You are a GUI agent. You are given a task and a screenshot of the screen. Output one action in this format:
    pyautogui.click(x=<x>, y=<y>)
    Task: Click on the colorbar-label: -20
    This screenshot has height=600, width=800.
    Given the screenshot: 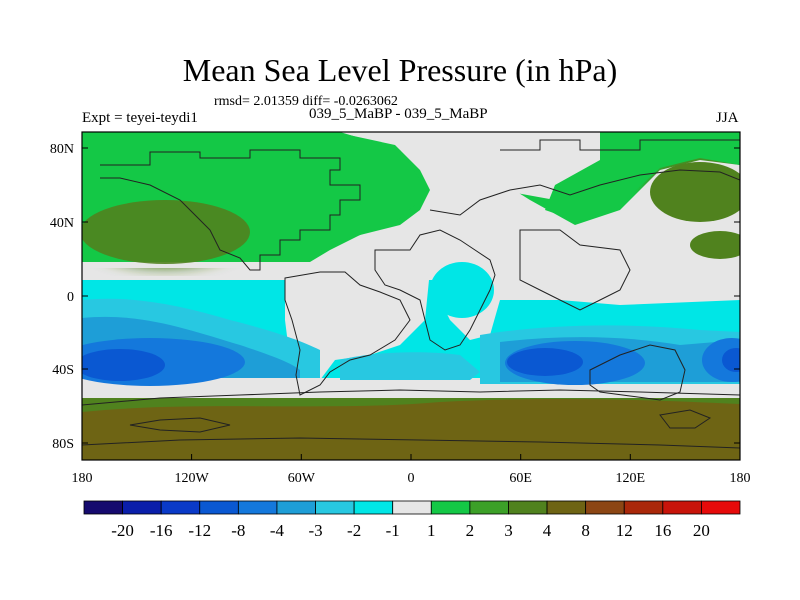 What is the action you would take?
    pyautogui.click(x=122, y=530)
    